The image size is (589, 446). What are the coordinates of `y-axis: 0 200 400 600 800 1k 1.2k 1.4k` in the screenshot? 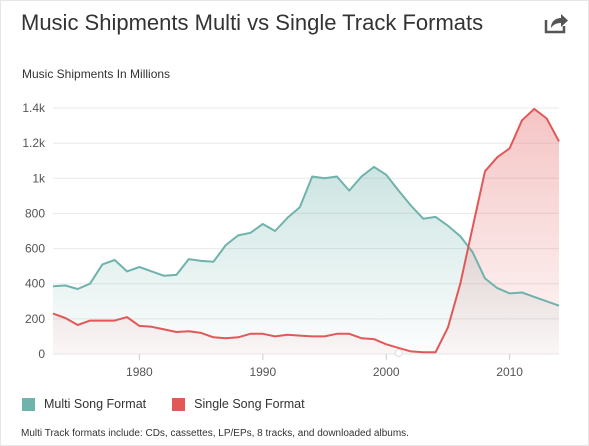 It's located at (34, 231).